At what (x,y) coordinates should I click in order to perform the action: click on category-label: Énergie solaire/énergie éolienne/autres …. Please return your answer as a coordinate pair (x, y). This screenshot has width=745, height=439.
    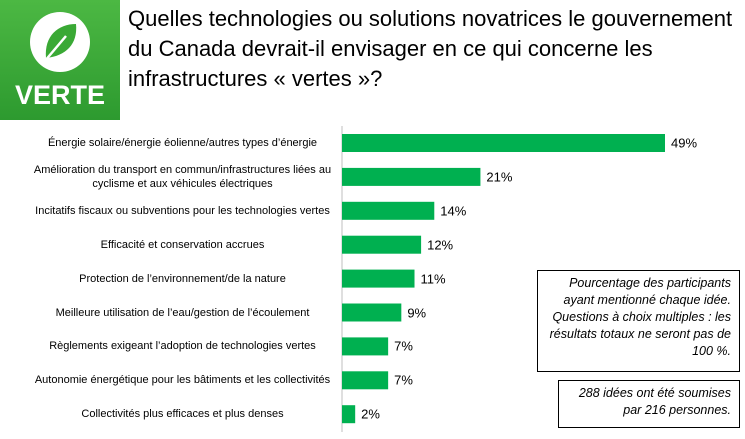
    Looking at the image, I should click on (182, 143).